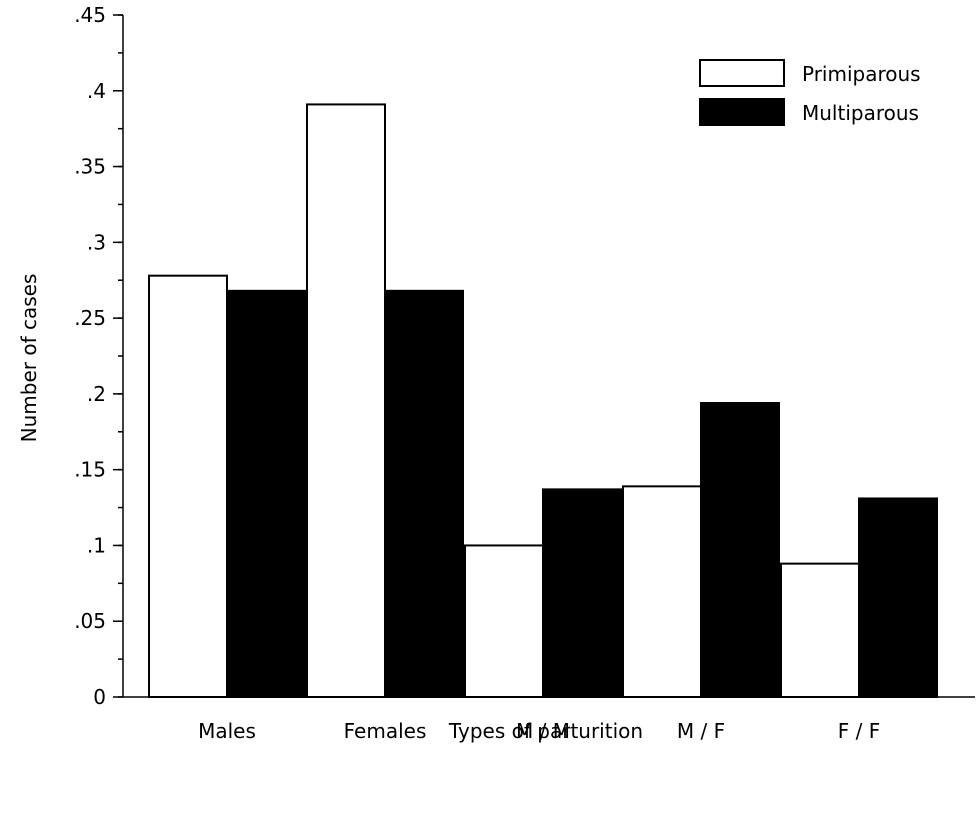  What do you see at coordinates (701, 731) in the screenshot?
I see `x-tick-label: M / F` at bounding box center [701, 731].